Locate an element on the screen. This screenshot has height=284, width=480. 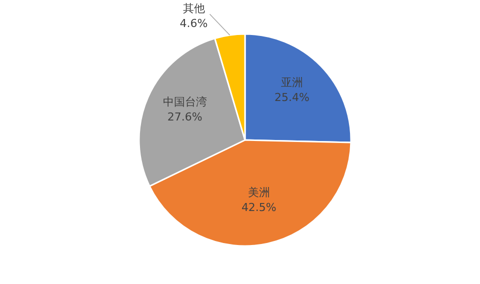
data-label: 4.6% is located at coordinates (194, 23).